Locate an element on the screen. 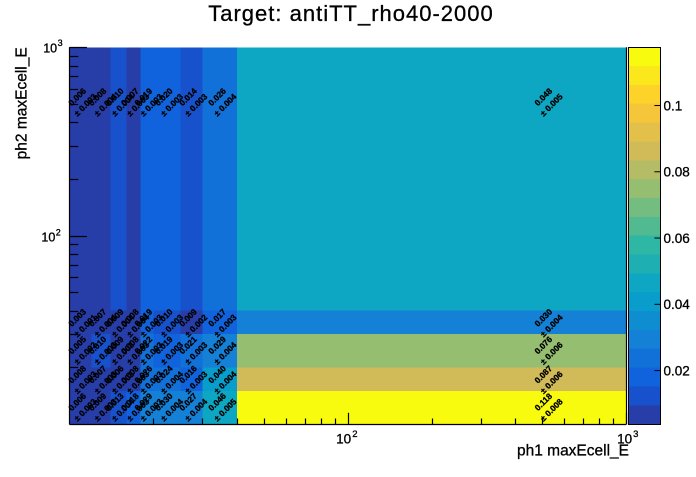  svg-text: Target: antiTT_rho40-2000 is located at coordinates (351, 13).